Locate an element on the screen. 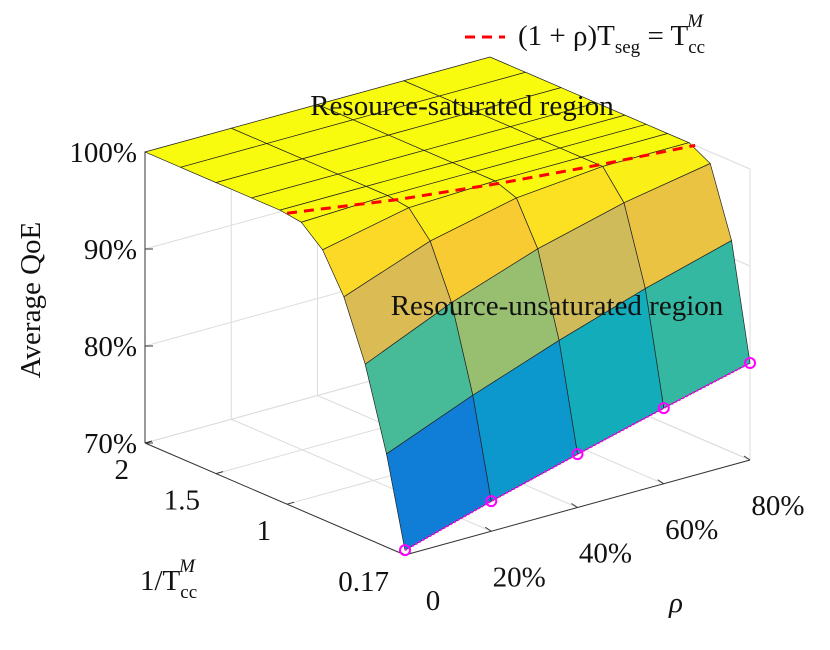 This screenshot has height=650, width=830. y-tick-label: 1 is located at coordinates (264, 531).